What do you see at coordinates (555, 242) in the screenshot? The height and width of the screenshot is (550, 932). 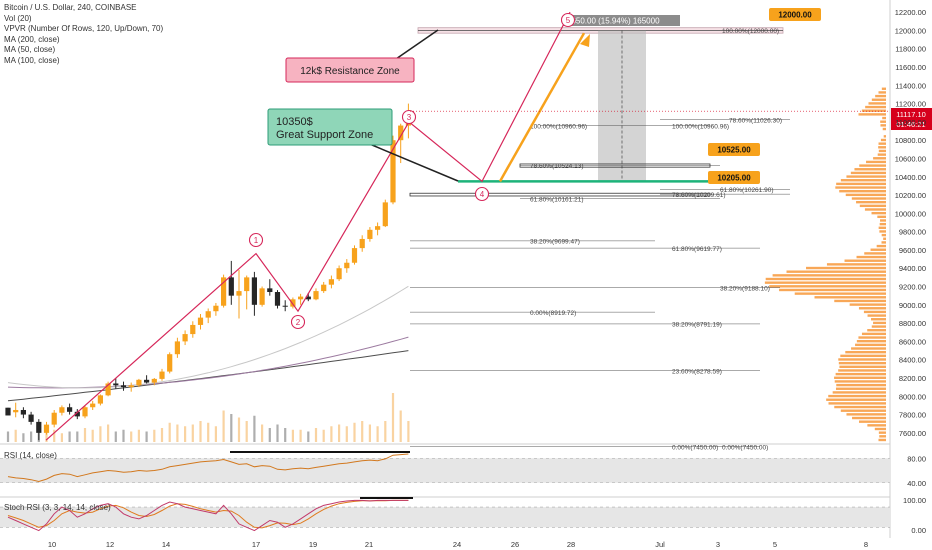 I see `fib-label: 38.20%(9699.47)` at bounding box center [555, 242].